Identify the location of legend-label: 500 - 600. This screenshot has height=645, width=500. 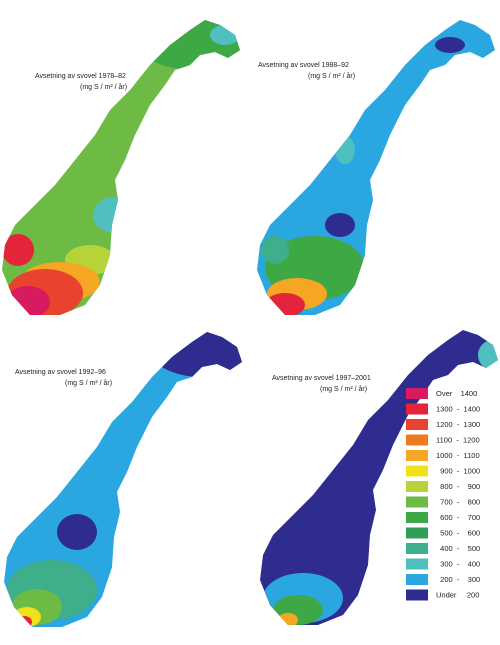
(458, 532).